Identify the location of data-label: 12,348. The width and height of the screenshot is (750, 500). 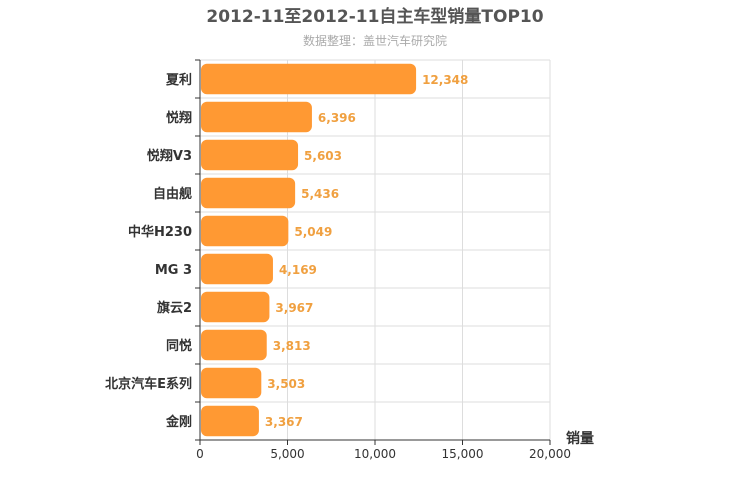
(445, 80).